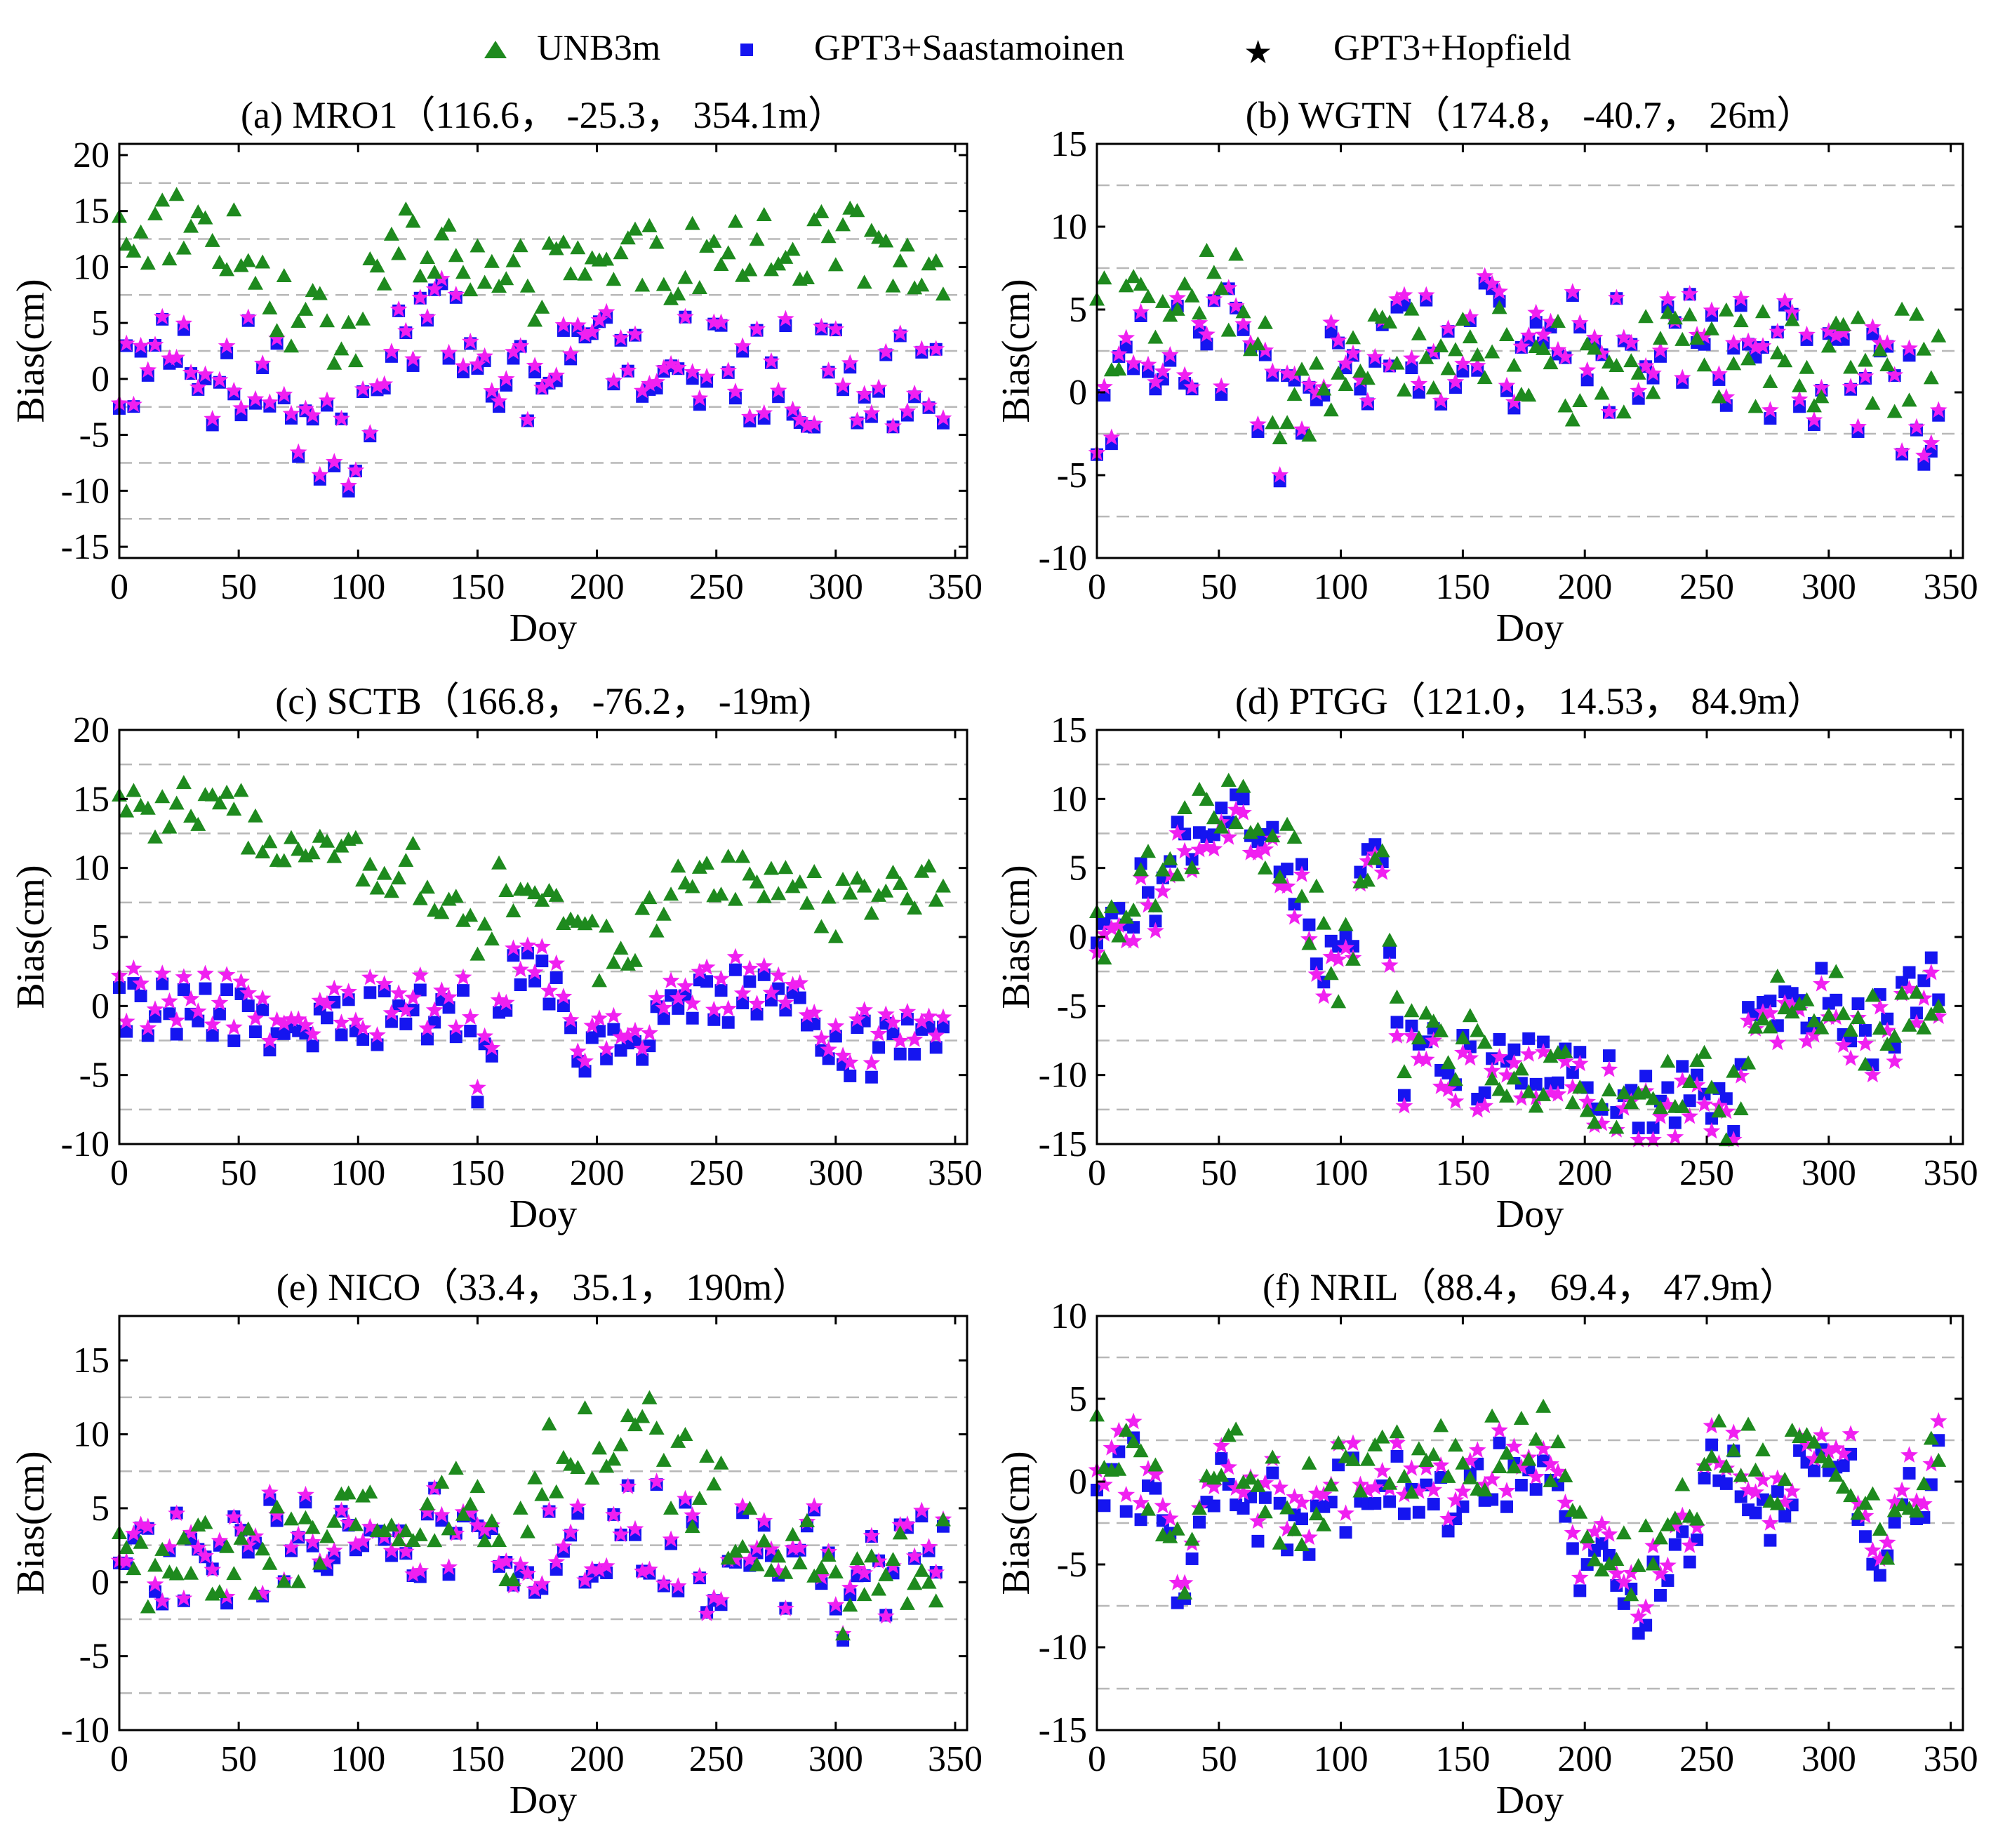 This screenshot has height=1848, width=1991. I want to click on x-tick-label: 350, so click(1951, 587).